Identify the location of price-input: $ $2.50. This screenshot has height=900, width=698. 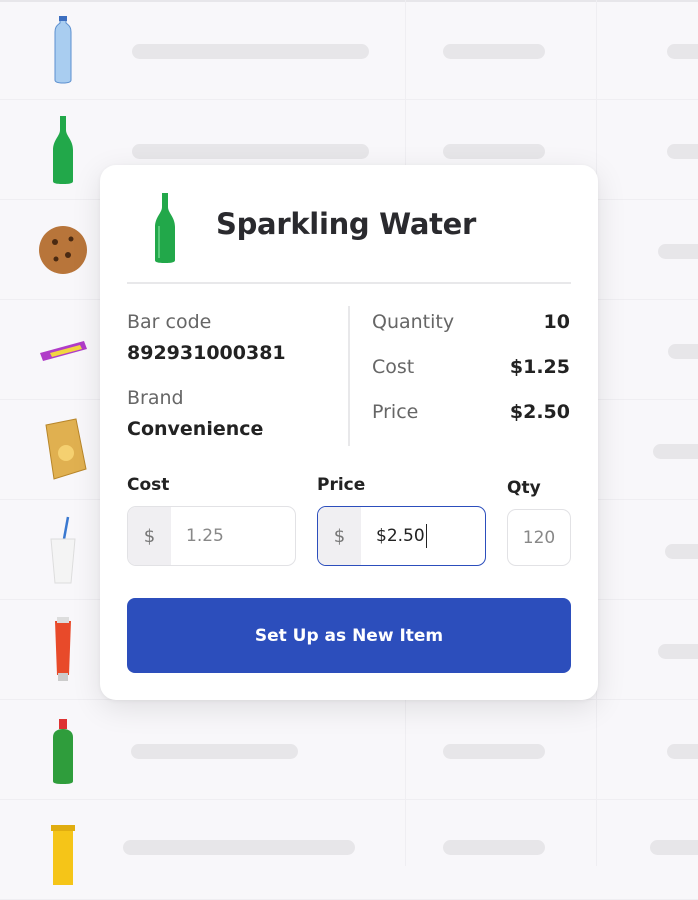
(401, 536).